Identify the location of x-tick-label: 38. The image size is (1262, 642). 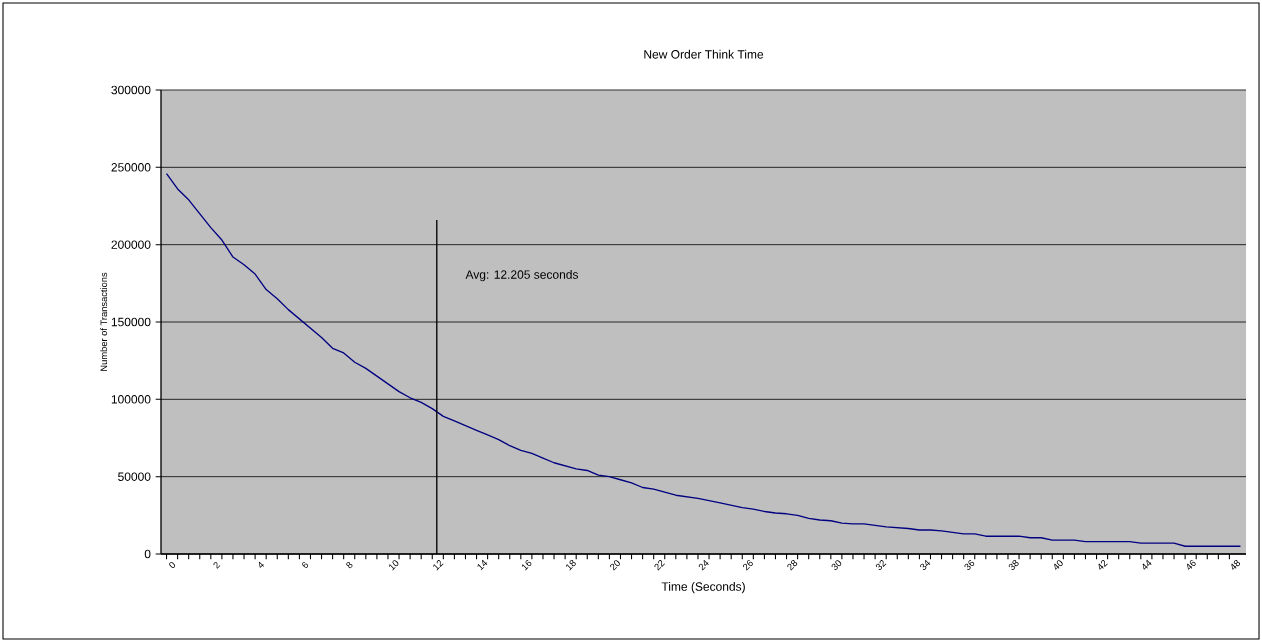
(1013, 565).